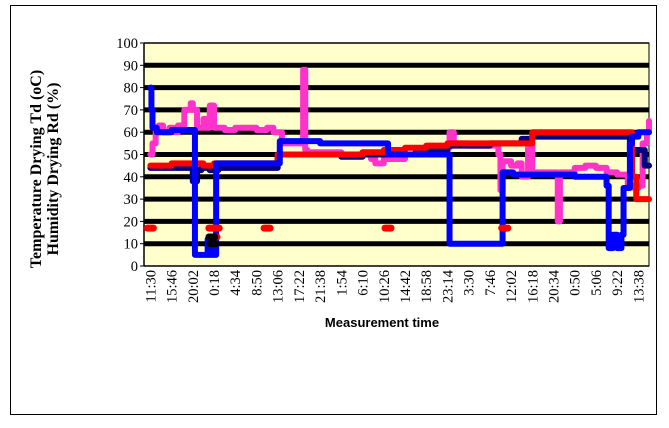  Describe the element at coordinates (131, 178) in the screenshot. I see `y-tick-label: 40` at that location.